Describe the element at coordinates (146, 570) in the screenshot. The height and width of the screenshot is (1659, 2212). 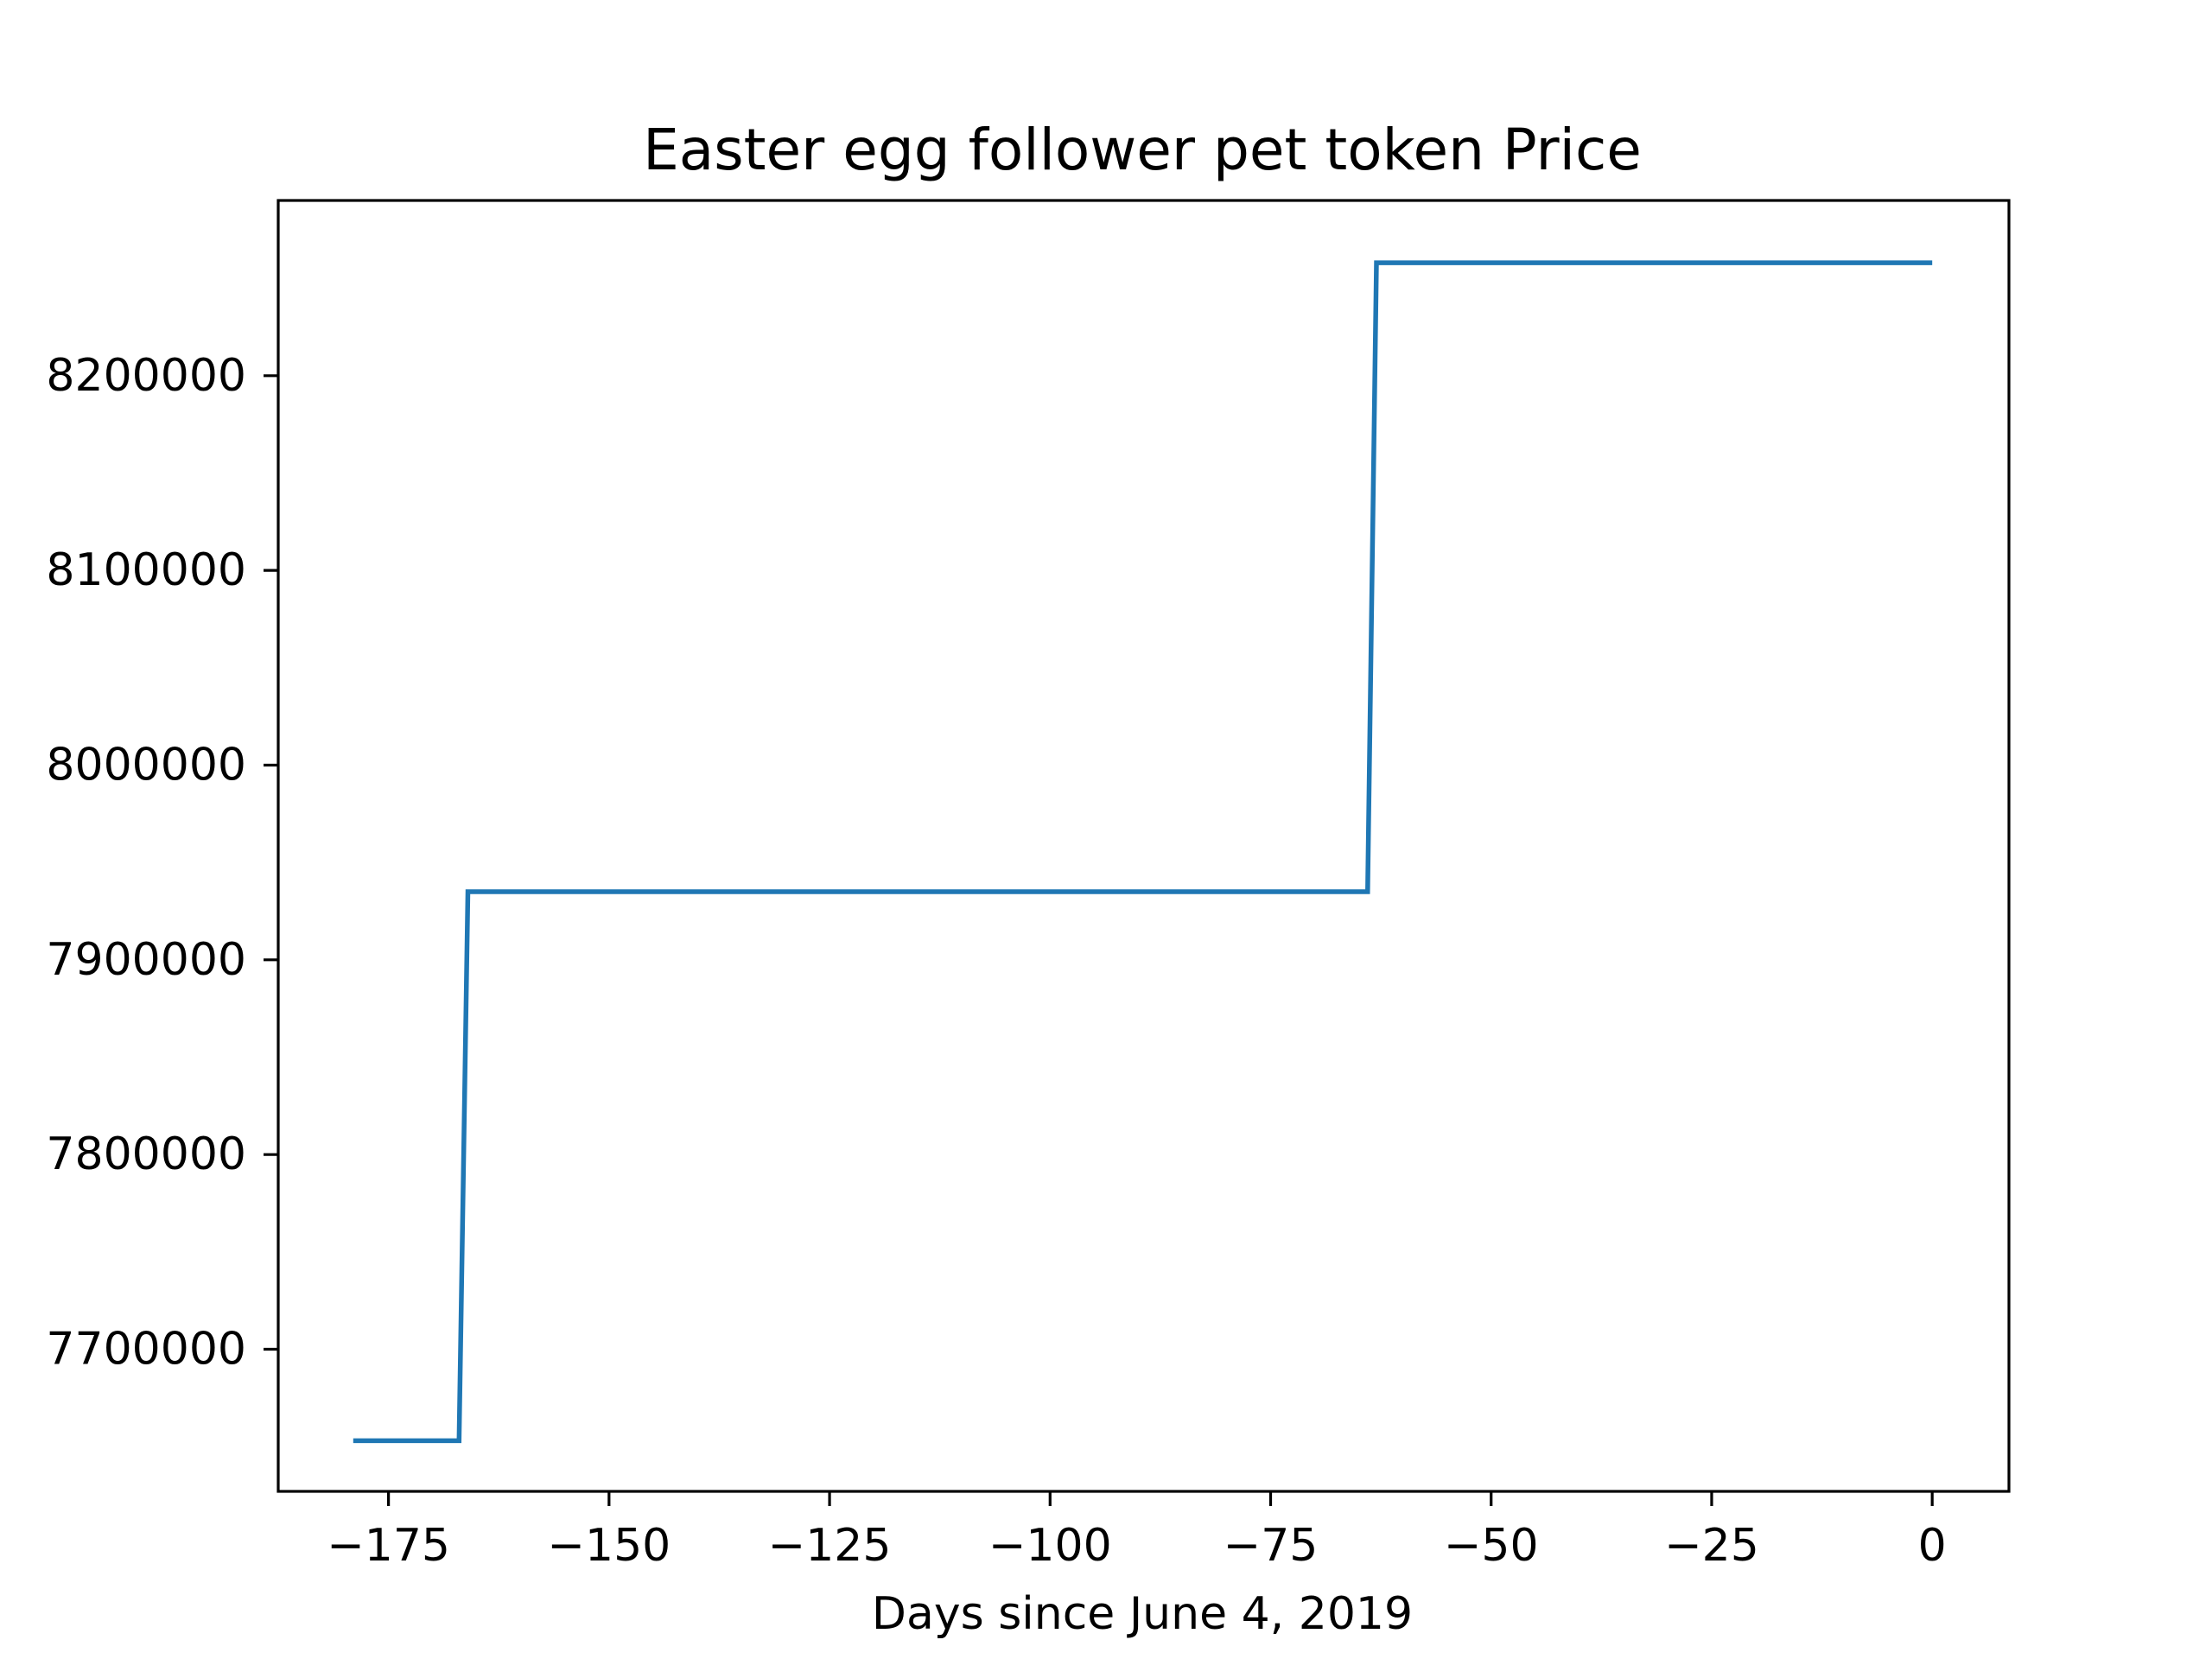
I see `y-tick-label: 8100000` at that location.